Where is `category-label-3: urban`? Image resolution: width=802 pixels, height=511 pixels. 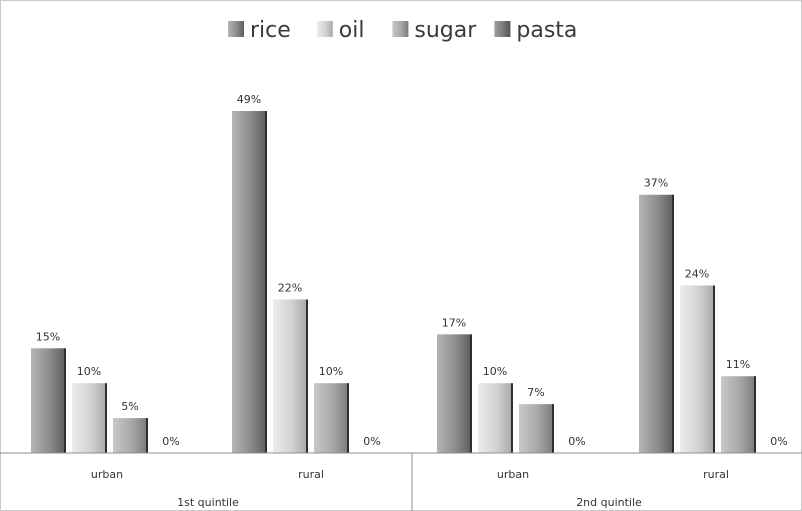
category-label-3: urban is located at coordinates (513, 474).